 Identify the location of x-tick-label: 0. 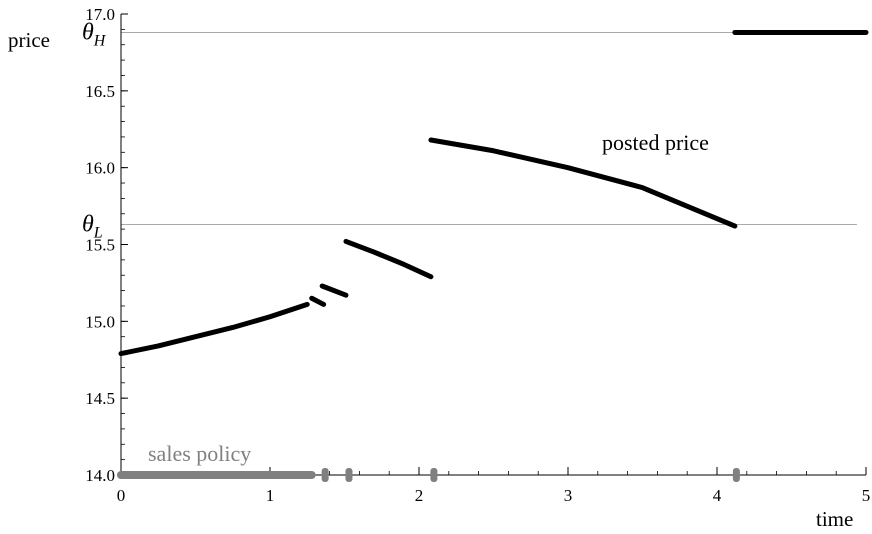
(121, 495).